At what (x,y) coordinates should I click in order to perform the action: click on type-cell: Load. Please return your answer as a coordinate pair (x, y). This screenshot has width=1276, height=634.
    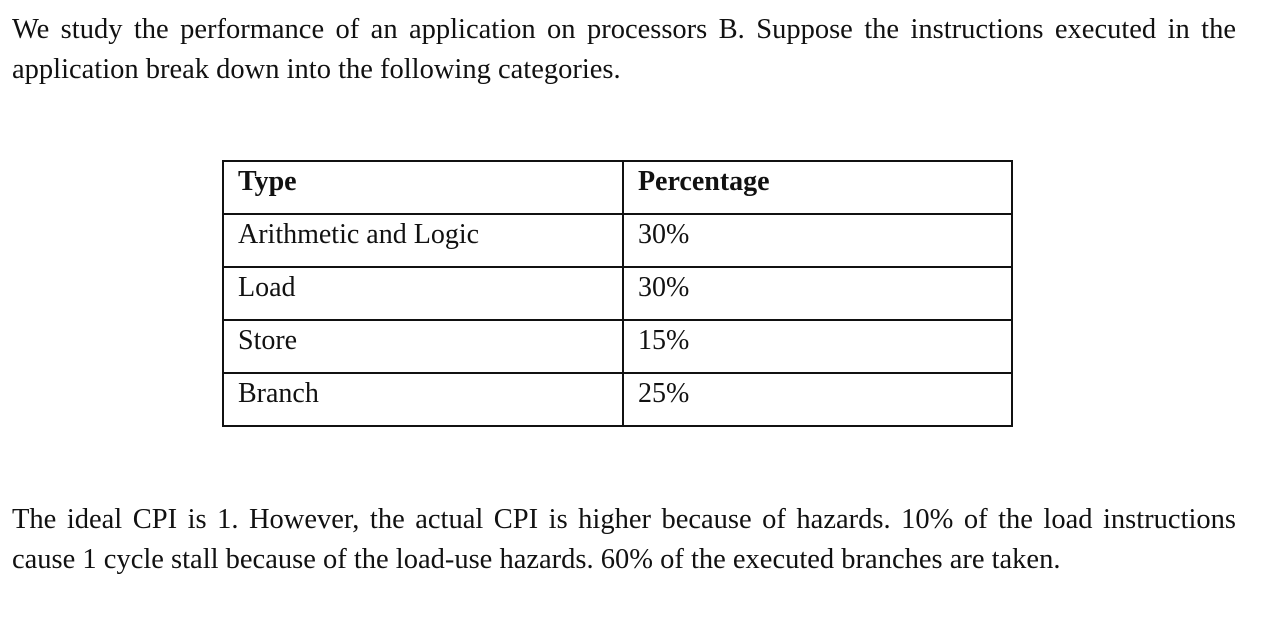
    Looking at the image, I should click on (423, 293).